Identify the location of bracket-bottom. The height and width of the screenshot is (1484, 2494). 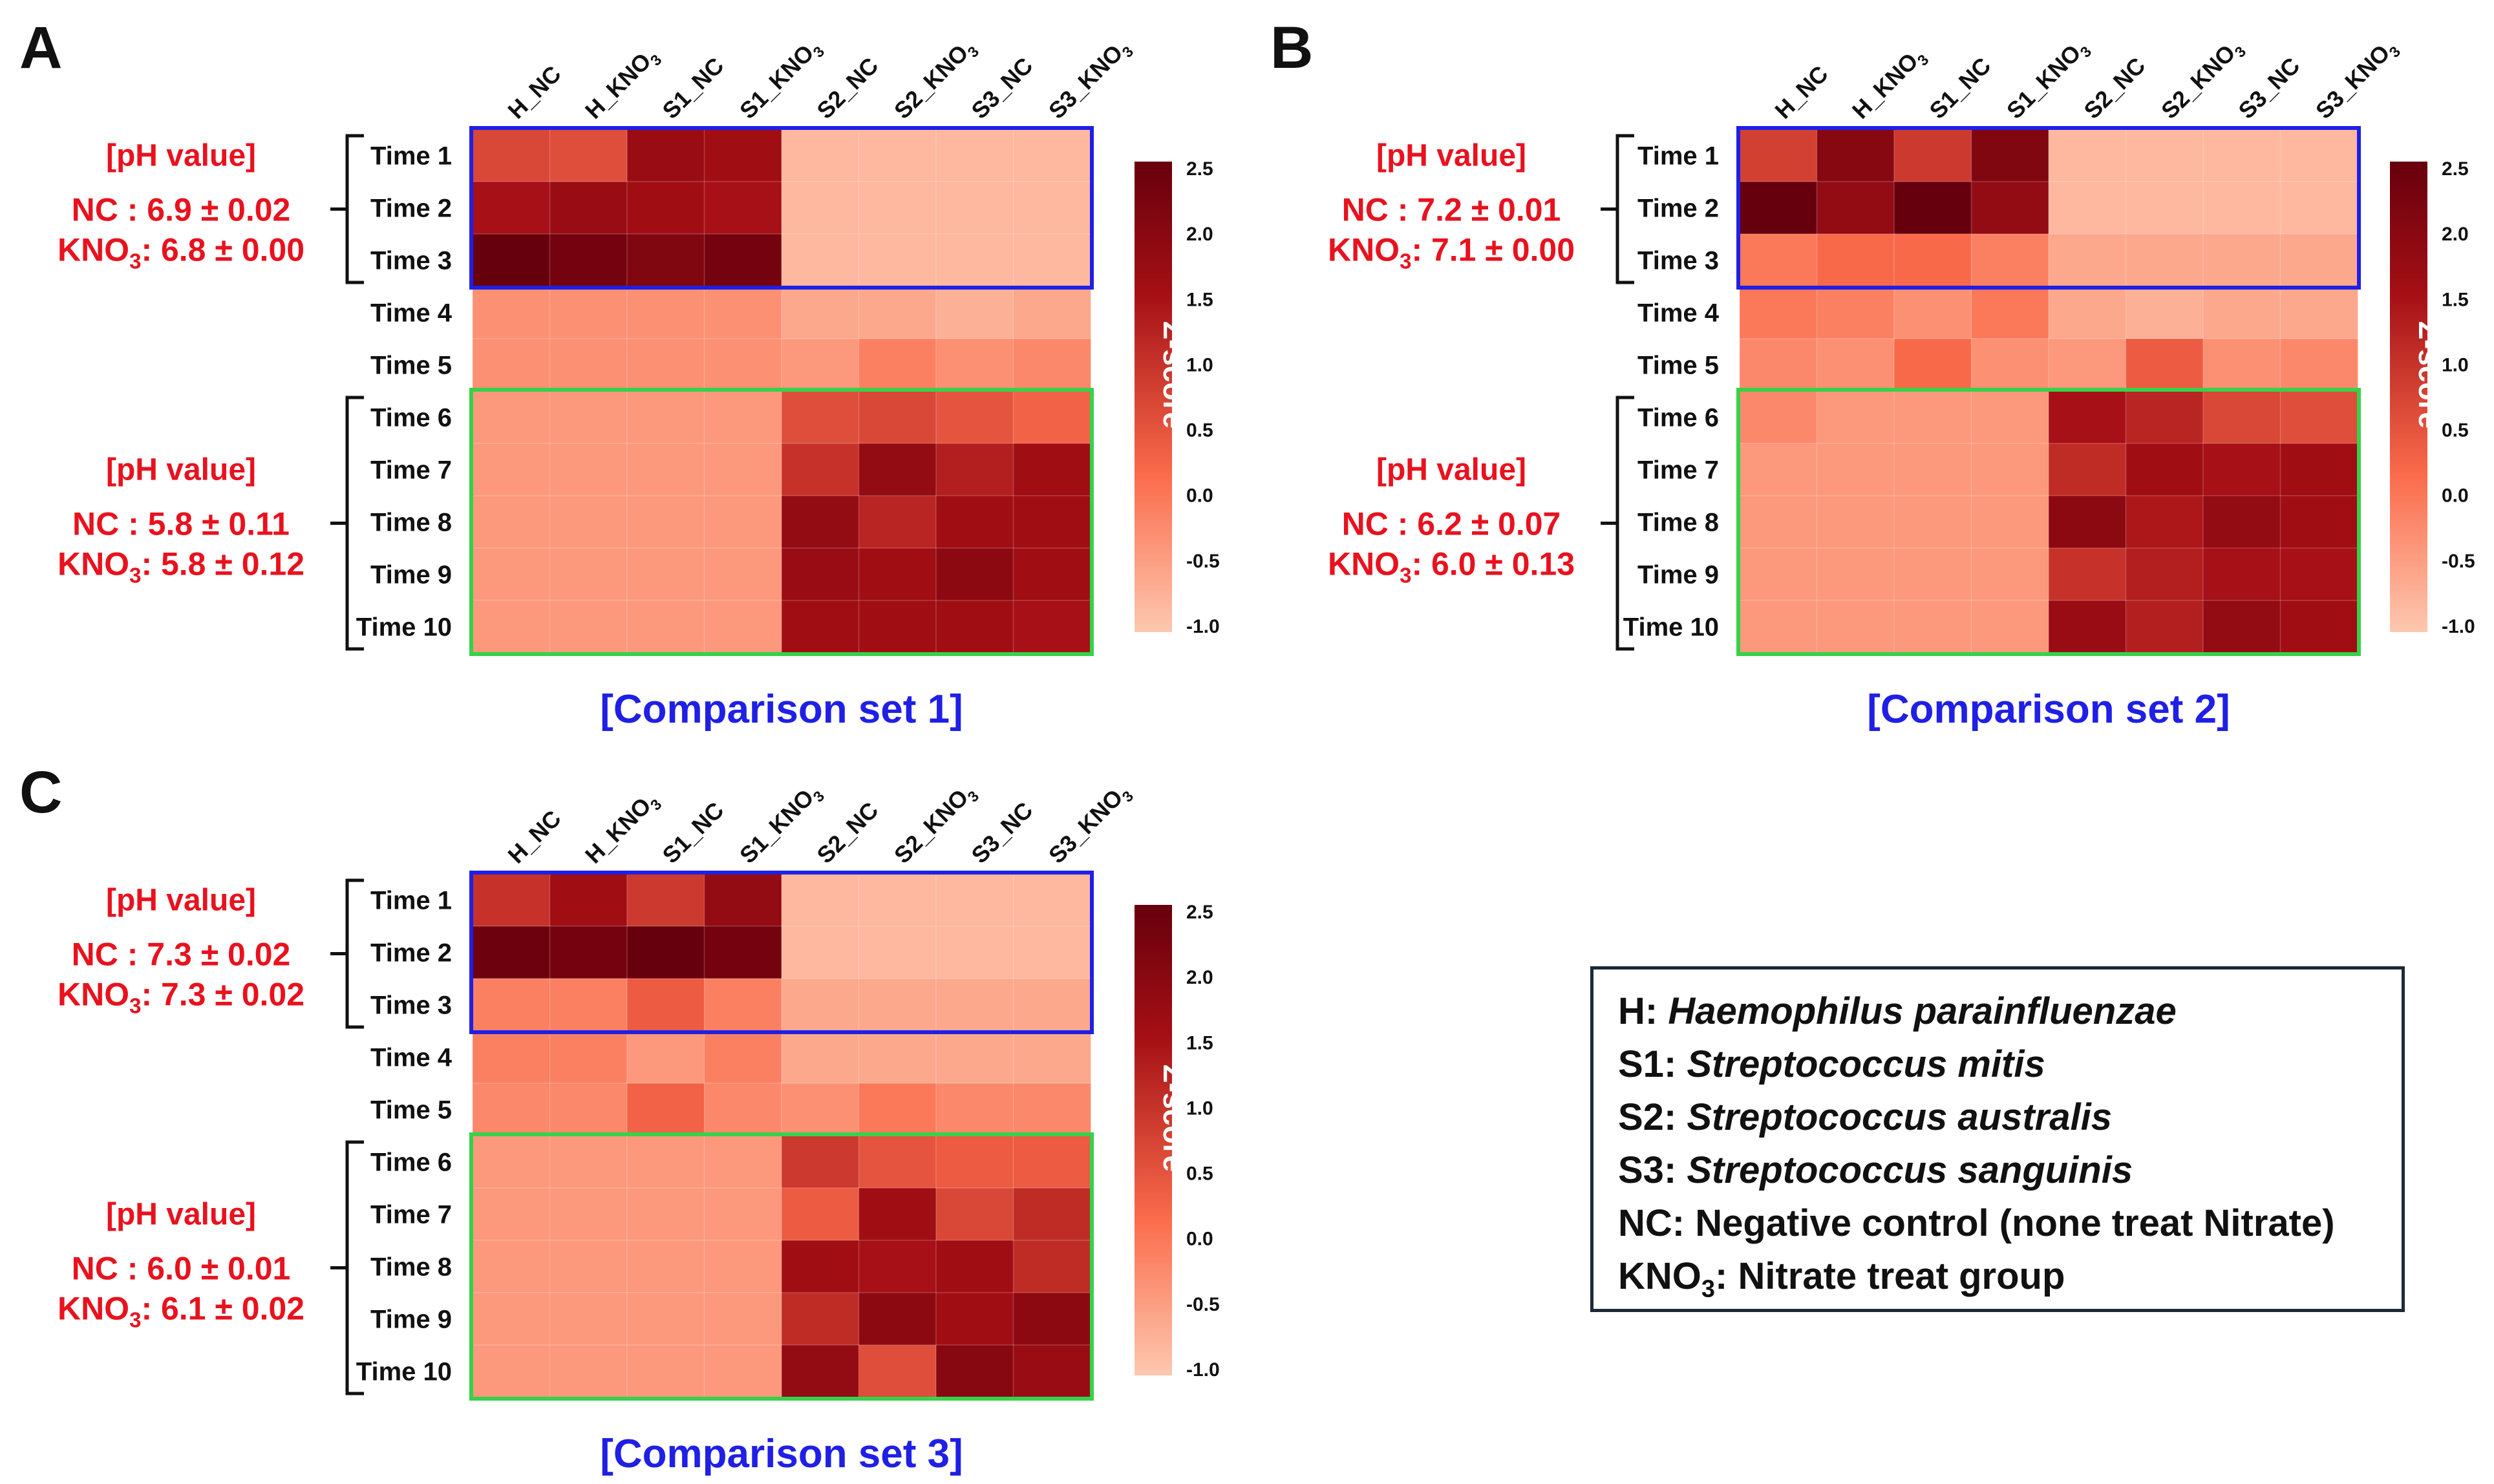
(347, 1268).